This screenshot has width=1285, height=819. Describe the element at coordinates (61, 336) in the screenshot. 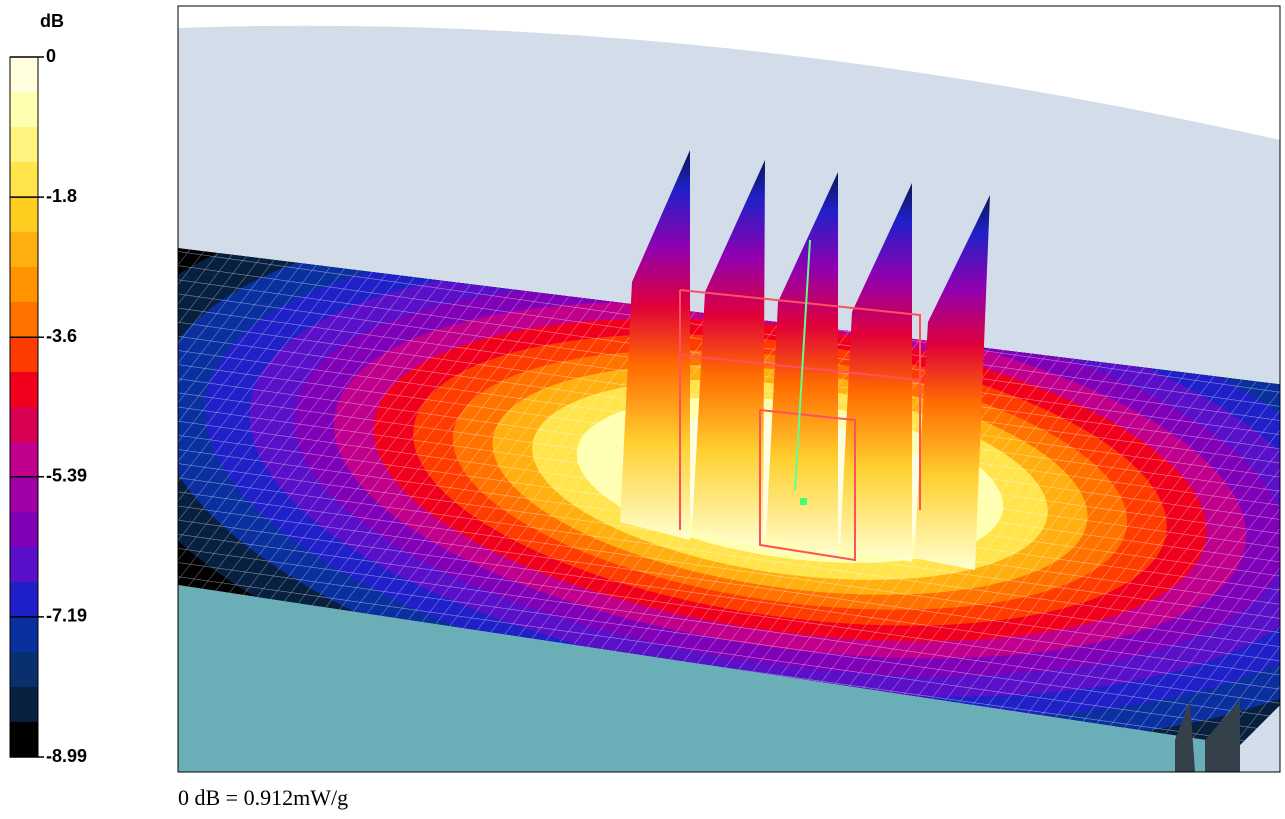

I see `tick-label: -3.6` at that location.